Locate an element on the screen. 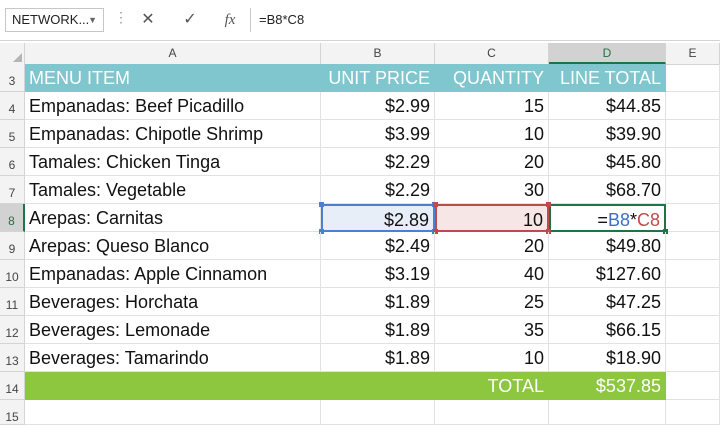 The width and height of the screenshot is (720, 434). item-name-cell: Arepas: Carnitas is located at coordinates (173, 218).